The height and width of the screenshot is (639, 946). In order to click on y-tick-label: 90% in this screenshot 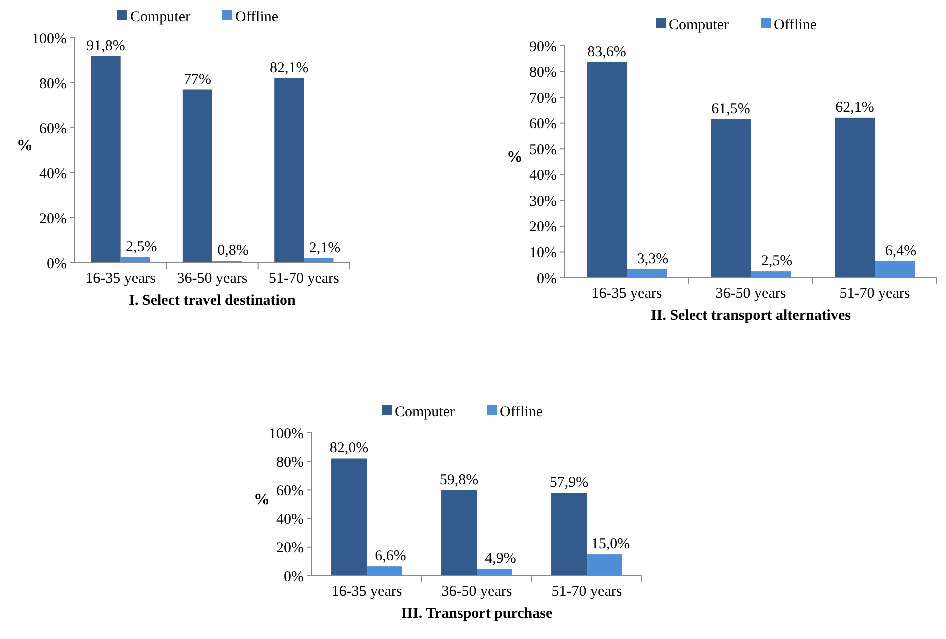, I will do `click(543, 47)`.